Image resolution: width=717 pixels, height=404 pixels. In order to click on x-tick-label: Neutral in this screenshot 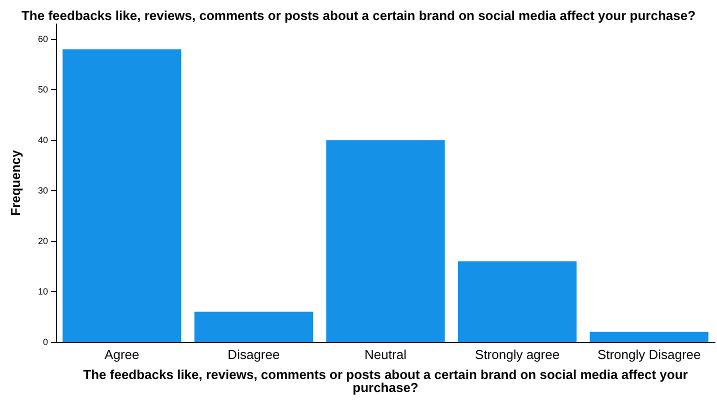, I will do `click(385, 354)`.